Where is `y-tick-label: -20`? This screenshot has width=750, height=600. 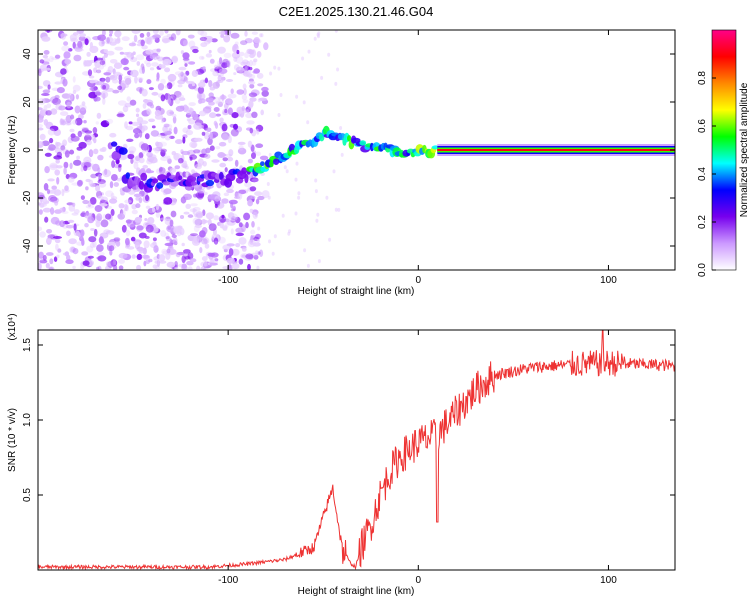
y-tick-label: -20 is located at coordinates (27, 197).